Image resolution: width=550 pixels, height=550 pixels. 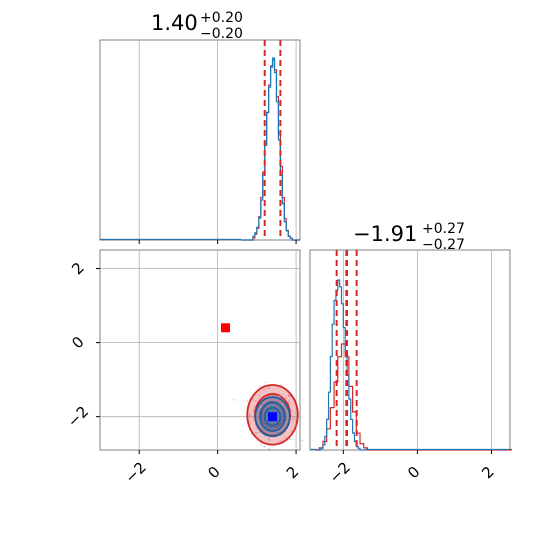 What do you see at coordinates (225, 328) in the screenshot?
I see `truth-marker` at bounding box center [225, 328].